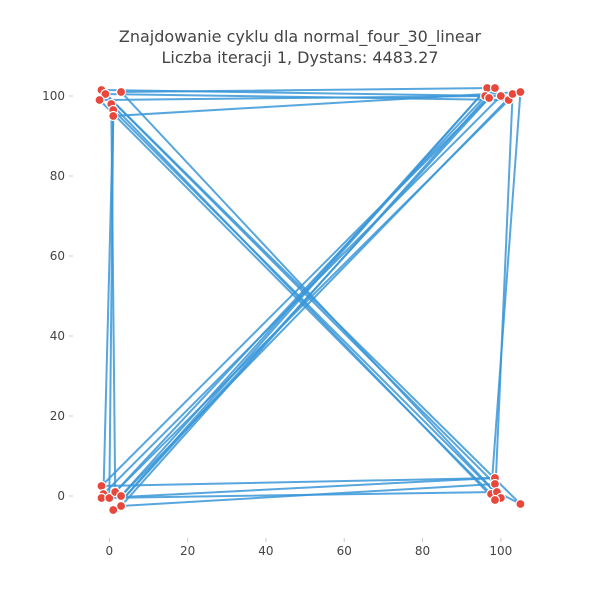 The width and height of the screenshot is (600, 600). Describe the element at coordinates (500, 551) in the screenshot. I see `x-tick-label: 100` at that location.